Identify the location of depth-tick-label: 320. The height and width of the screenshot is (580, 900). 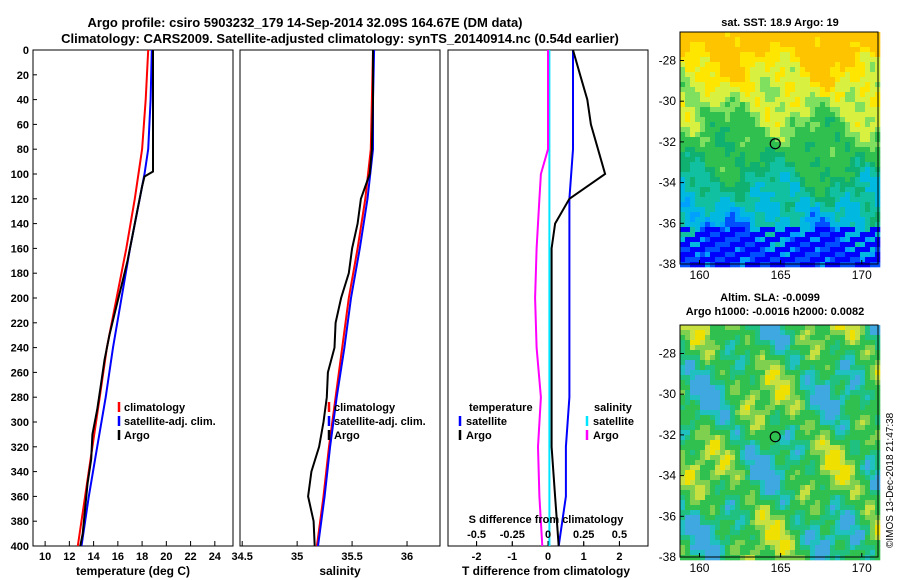
(20, 448).